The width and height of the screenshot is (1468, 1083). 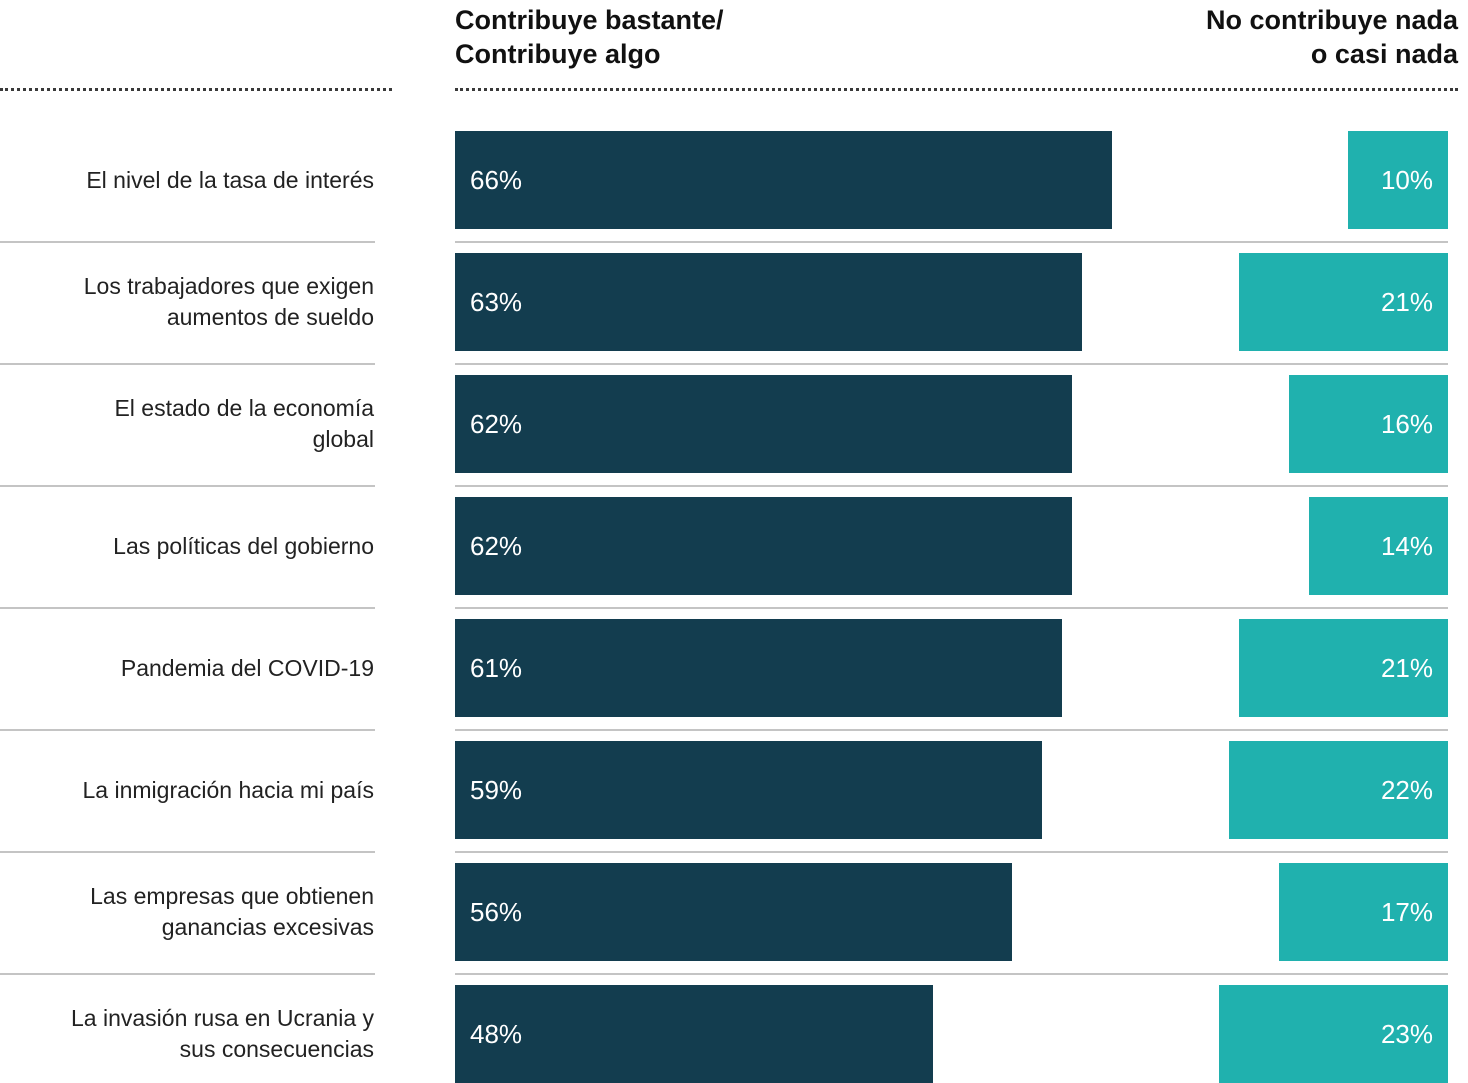 I want to click on bar-value-label: 66%, so click(x=496, y=180).